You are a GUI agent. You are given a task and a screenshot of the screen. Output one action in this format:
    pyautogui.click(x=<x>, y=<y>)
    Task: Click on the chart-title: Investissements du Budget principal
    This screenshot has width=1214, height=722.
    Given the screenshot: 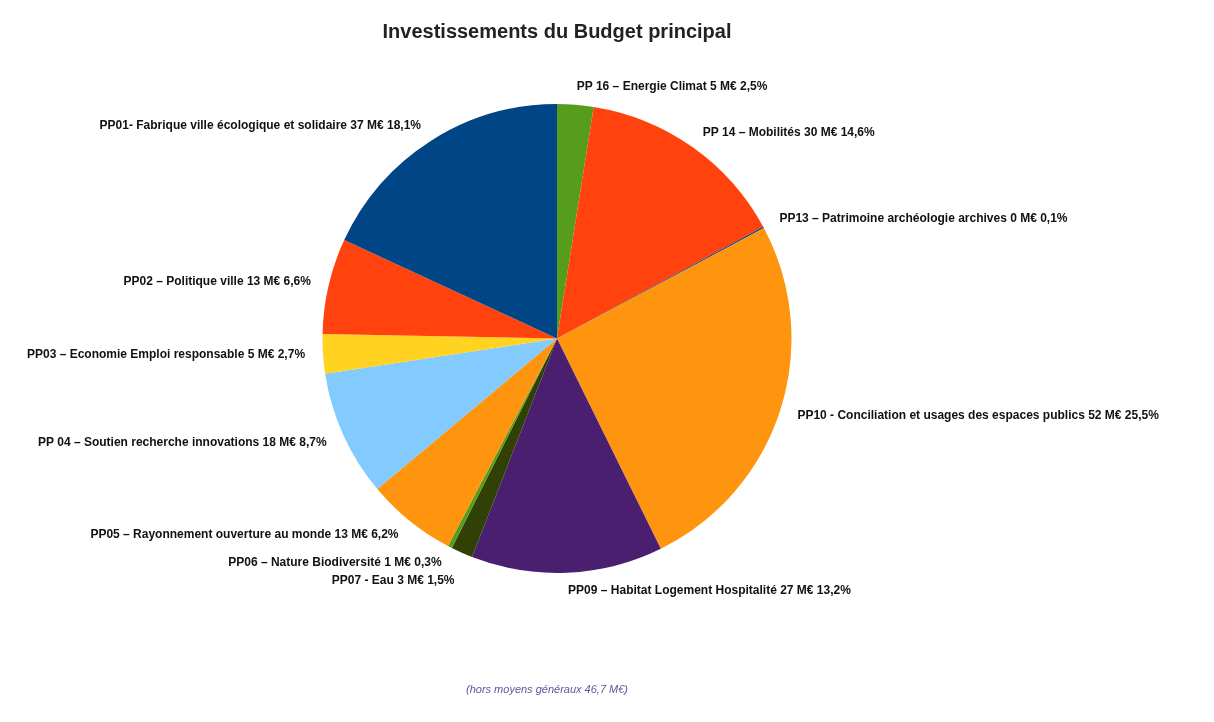 What is the action you would take?
    pyautogui.click(x=557, y=30)
    